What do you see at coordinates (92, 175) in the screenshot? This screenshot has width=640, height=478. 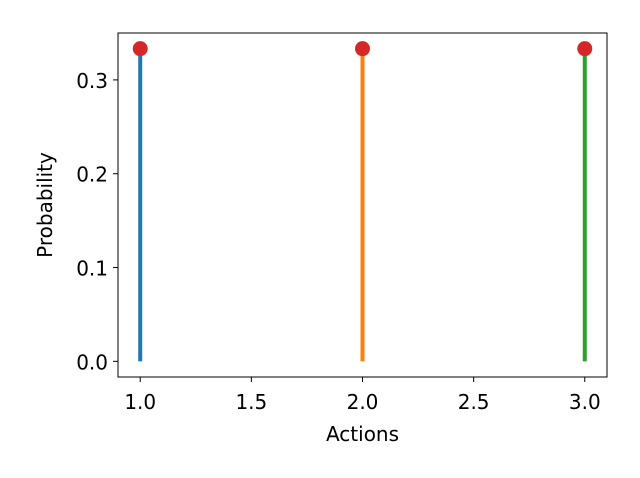 I see `y-tick-label: 0.2` at bounding box center [92, 175].